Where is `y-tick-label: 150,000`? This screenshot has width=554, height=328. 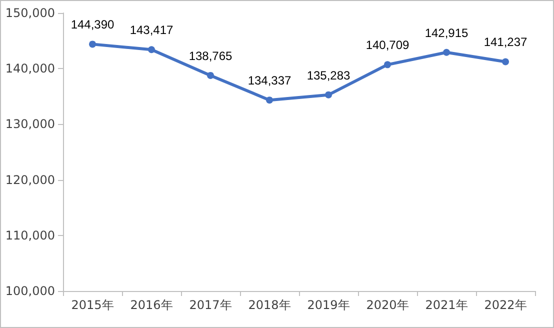 y-tick-label: 150,000 is located at coordinates (30, 13).